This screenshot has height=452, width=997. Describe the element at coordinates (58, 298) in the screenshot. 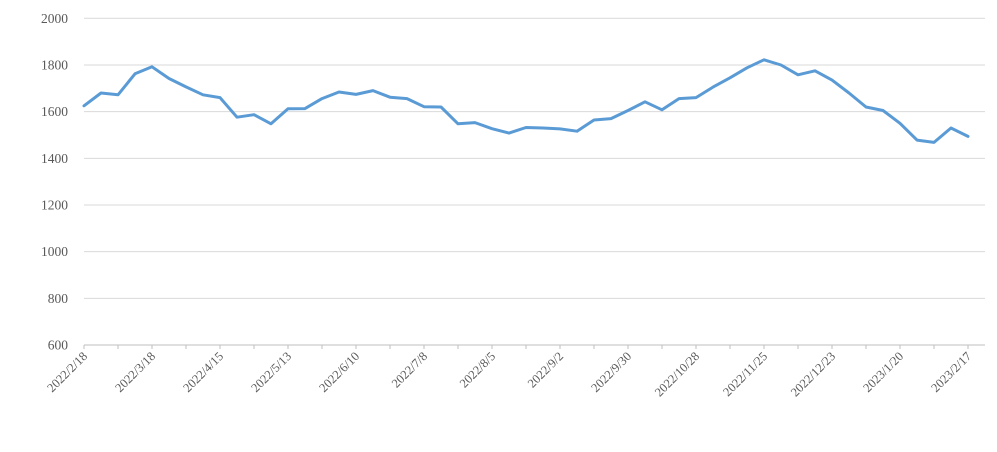

I see `y-axis-tick-label: 800` at that location.